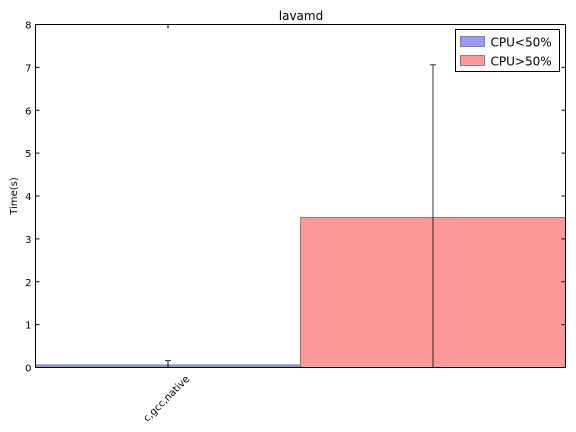 The image size is (576, 432). Describe the element at coordinates (14, 196) in the screenshot. I see `y-axis-label: Time(s)` at that location.